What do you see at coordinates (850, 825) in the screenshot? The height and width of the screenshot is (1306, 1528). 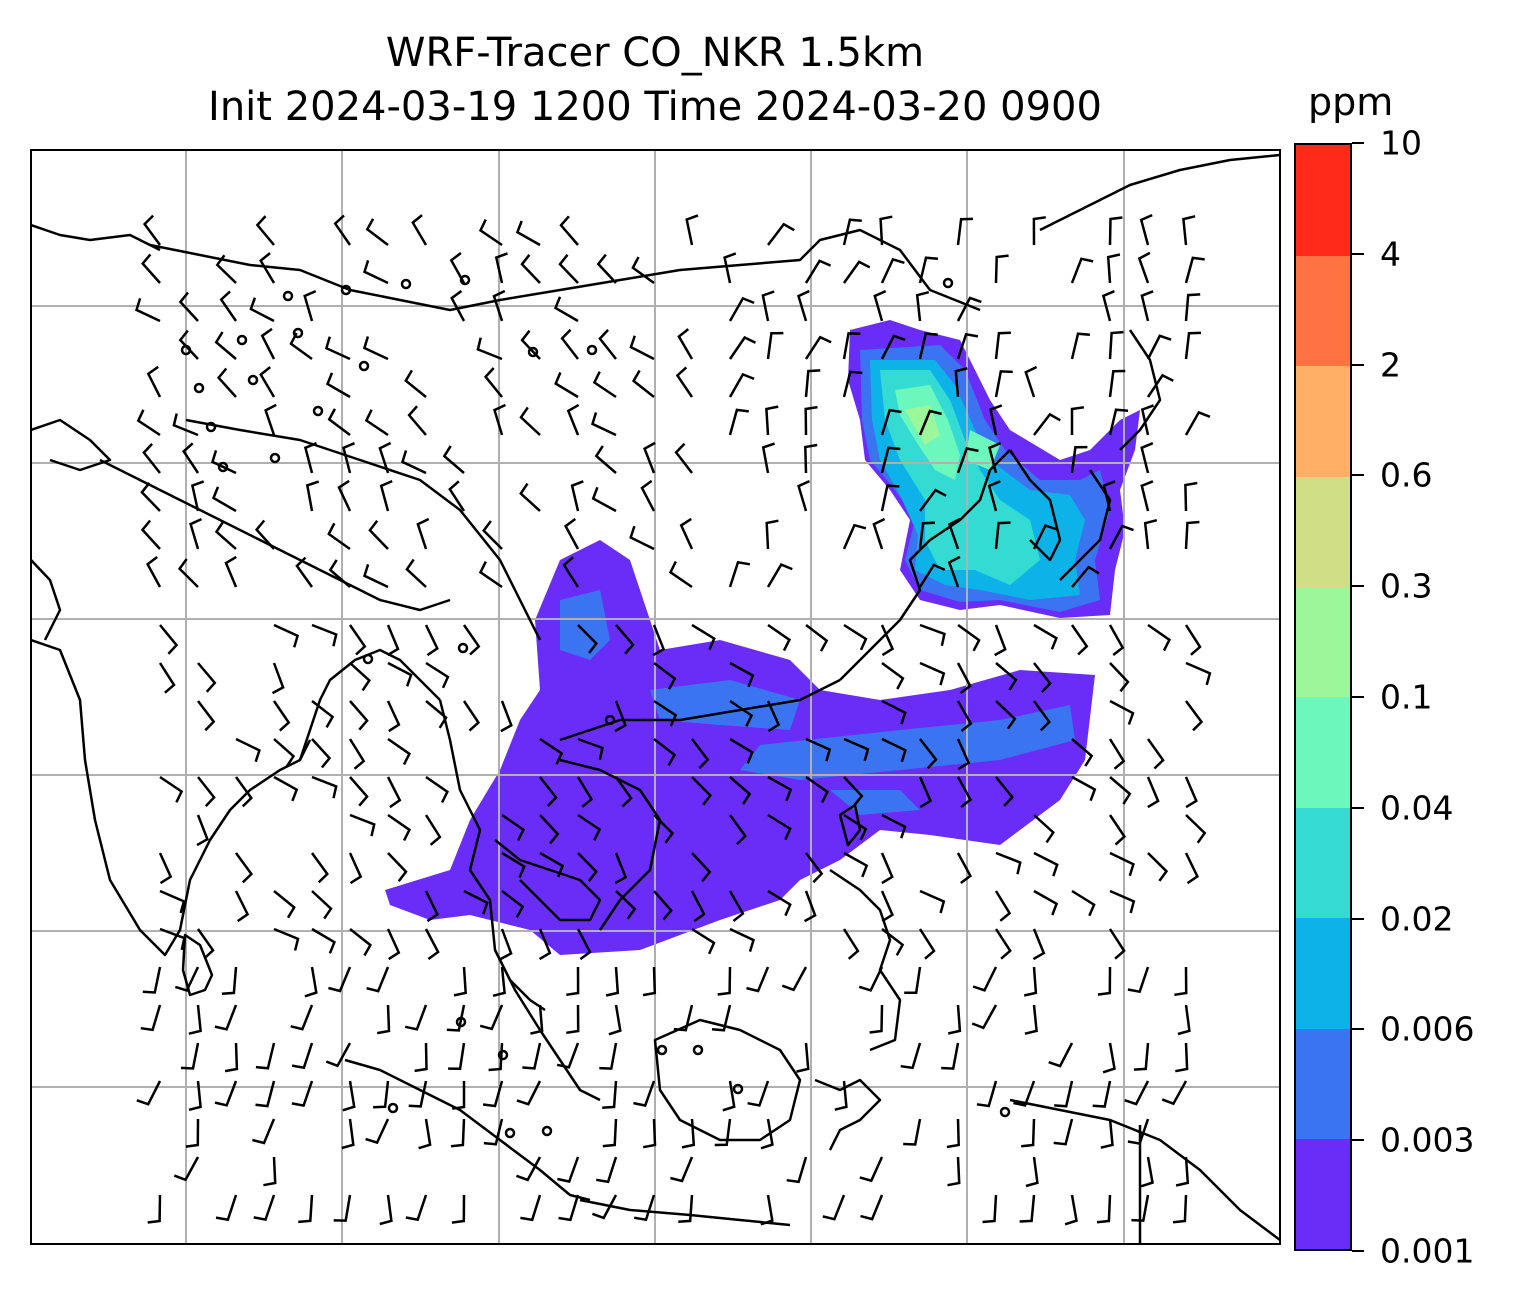 I see `taiwan` at bounding box center [850, 825].